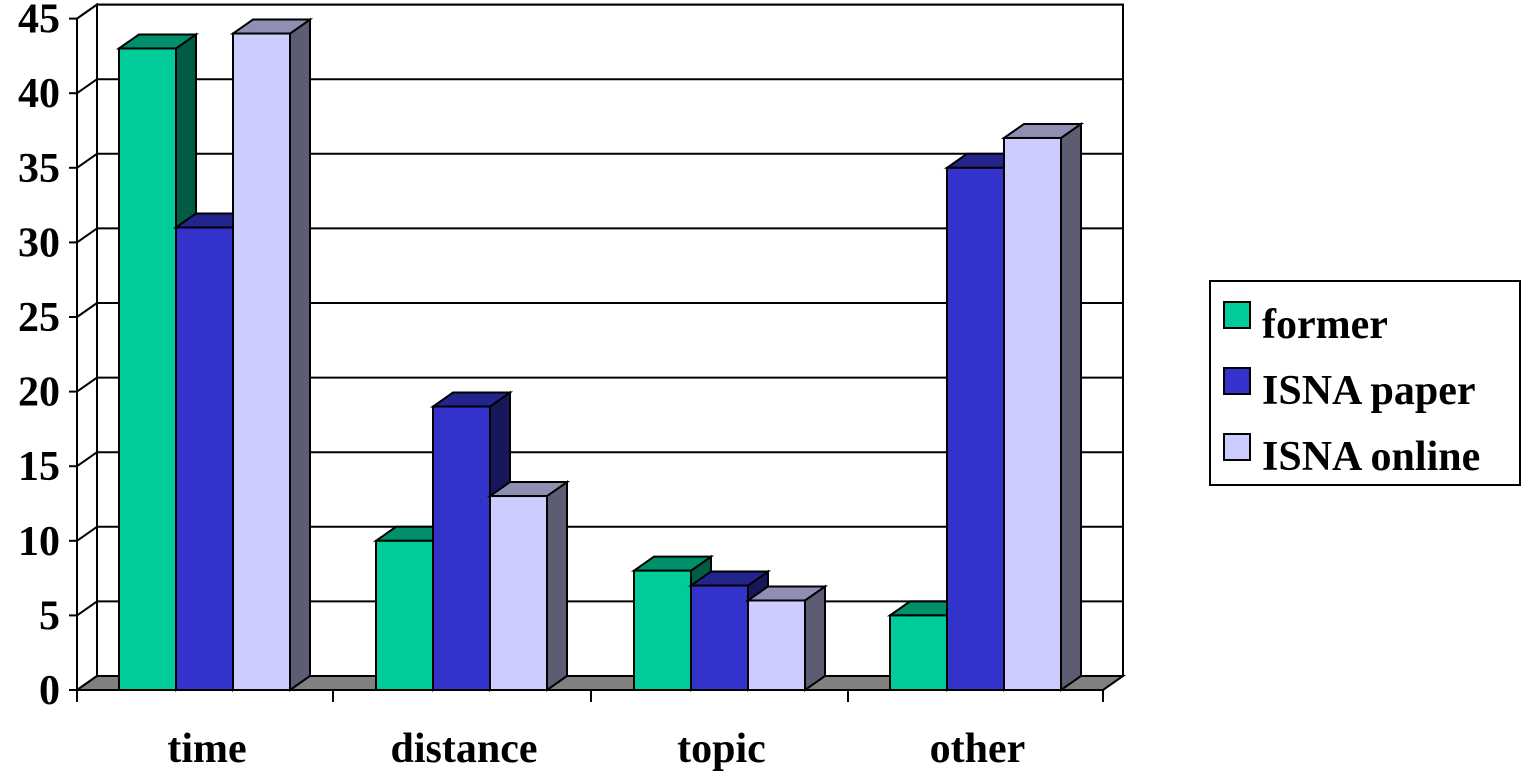  Describe the element at coordinates (721, 749) in the screenshot. I see `x-tick-label-topic: topic` at that location.